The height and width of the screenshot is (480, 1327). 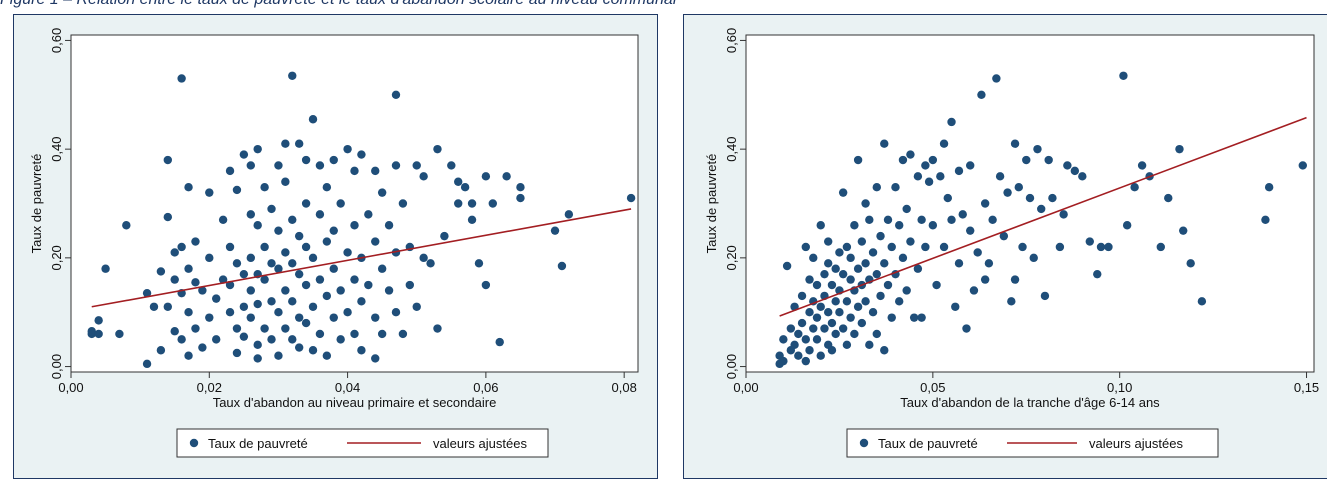 I want to click on y-tick-label: 0,40, so click(x=731, y=148).